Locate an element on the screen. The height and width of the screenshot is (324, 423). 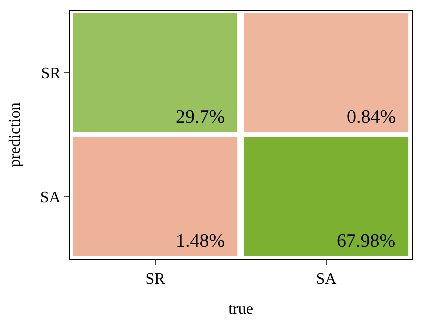
data-label: 1.48% is located at coordinates (201, 241).